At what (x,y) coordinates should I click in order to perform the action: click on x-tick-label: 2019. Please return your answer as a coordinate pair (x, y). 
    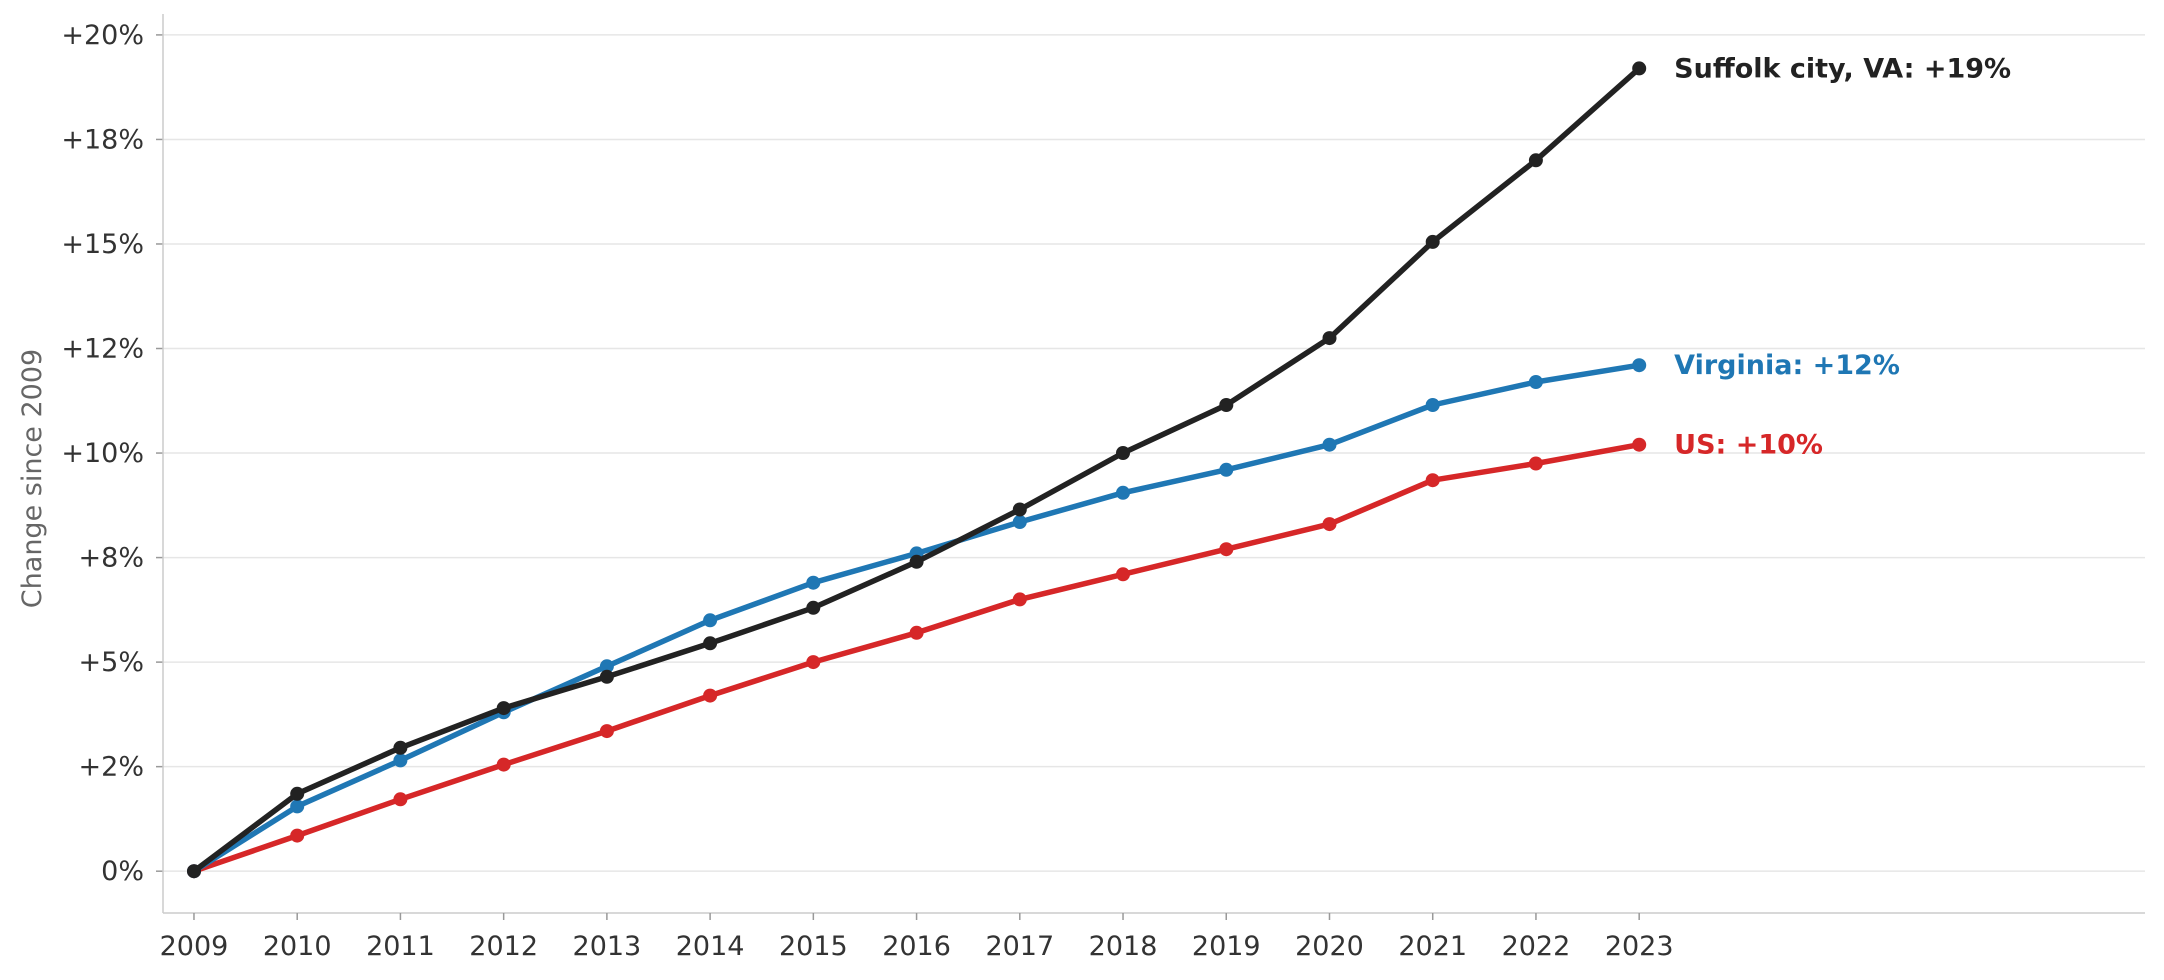
    Looking at the image, I should click on (1226, 946).